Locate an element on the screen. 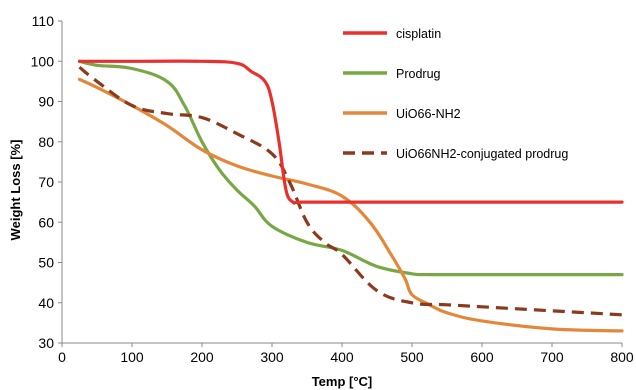 This screenshot has width=636, height=390. y-tick-label: 110 is located at coordinates (43, 21).